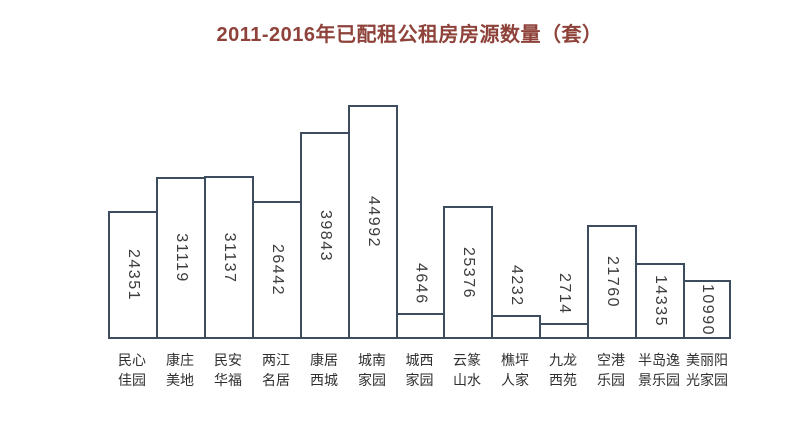 The image size is (792, 423). I want to click on bar-value-label: 25376, so click(468, 272).